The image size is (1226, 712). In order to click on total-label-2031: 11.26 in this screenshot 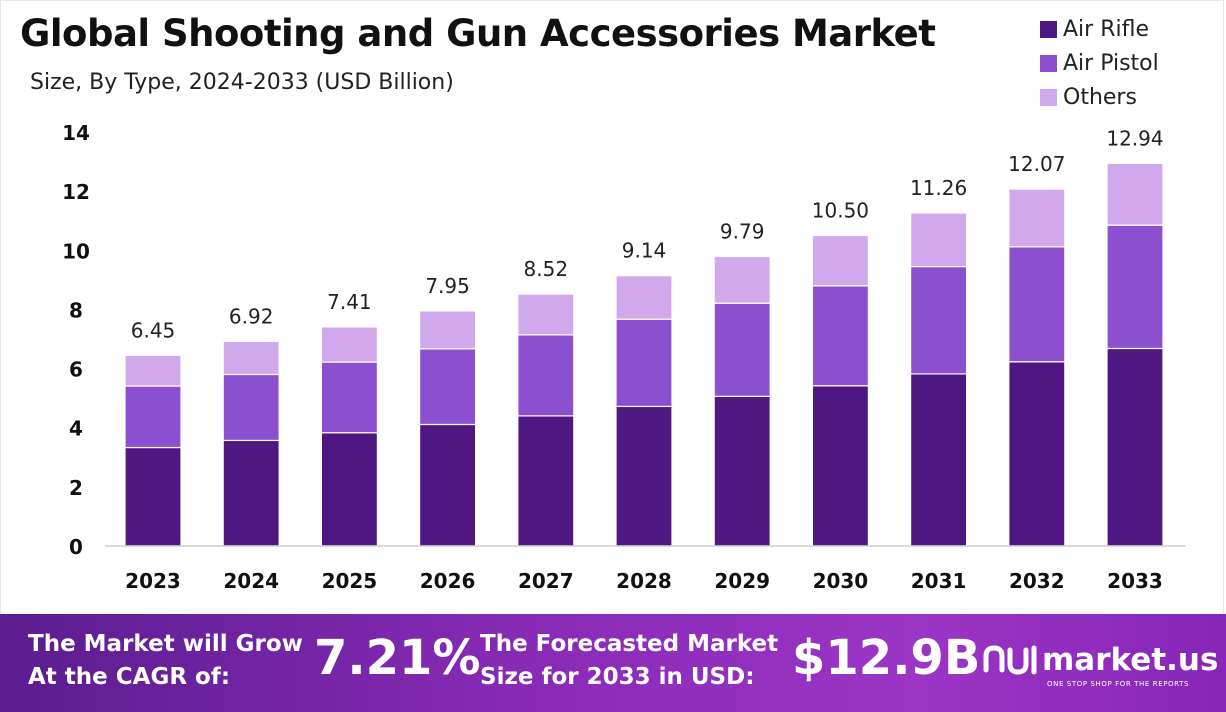, I will do `click(938, 188)`.